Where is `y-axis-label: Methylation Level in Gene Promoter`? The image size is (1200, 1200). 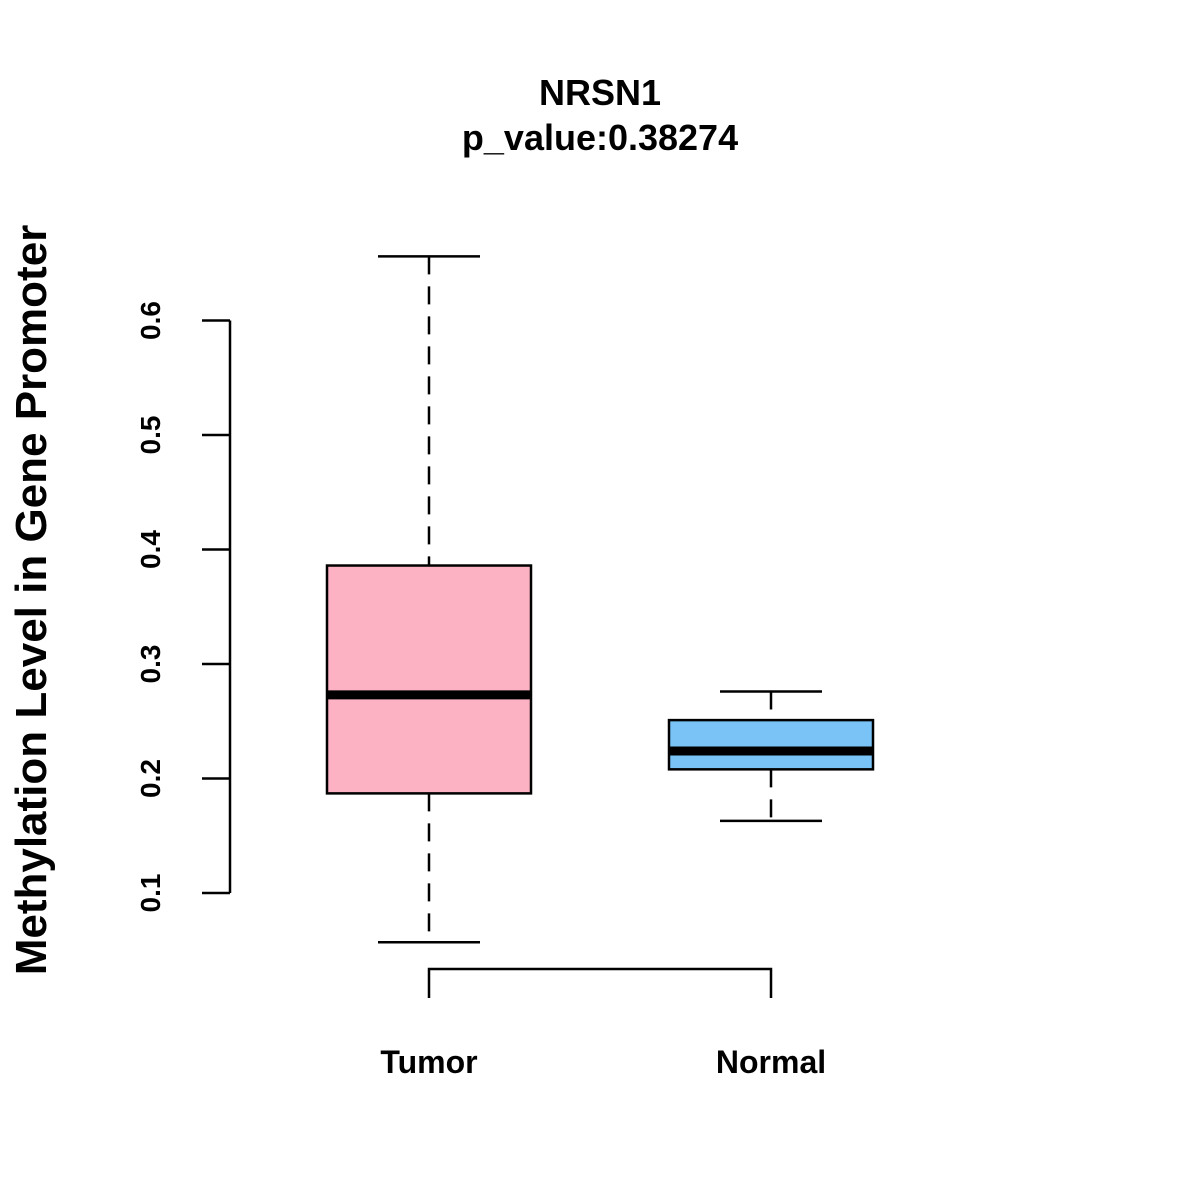 y-axis-label: Methylation Level in Gene Promoter is located at coordinates (31, 600).